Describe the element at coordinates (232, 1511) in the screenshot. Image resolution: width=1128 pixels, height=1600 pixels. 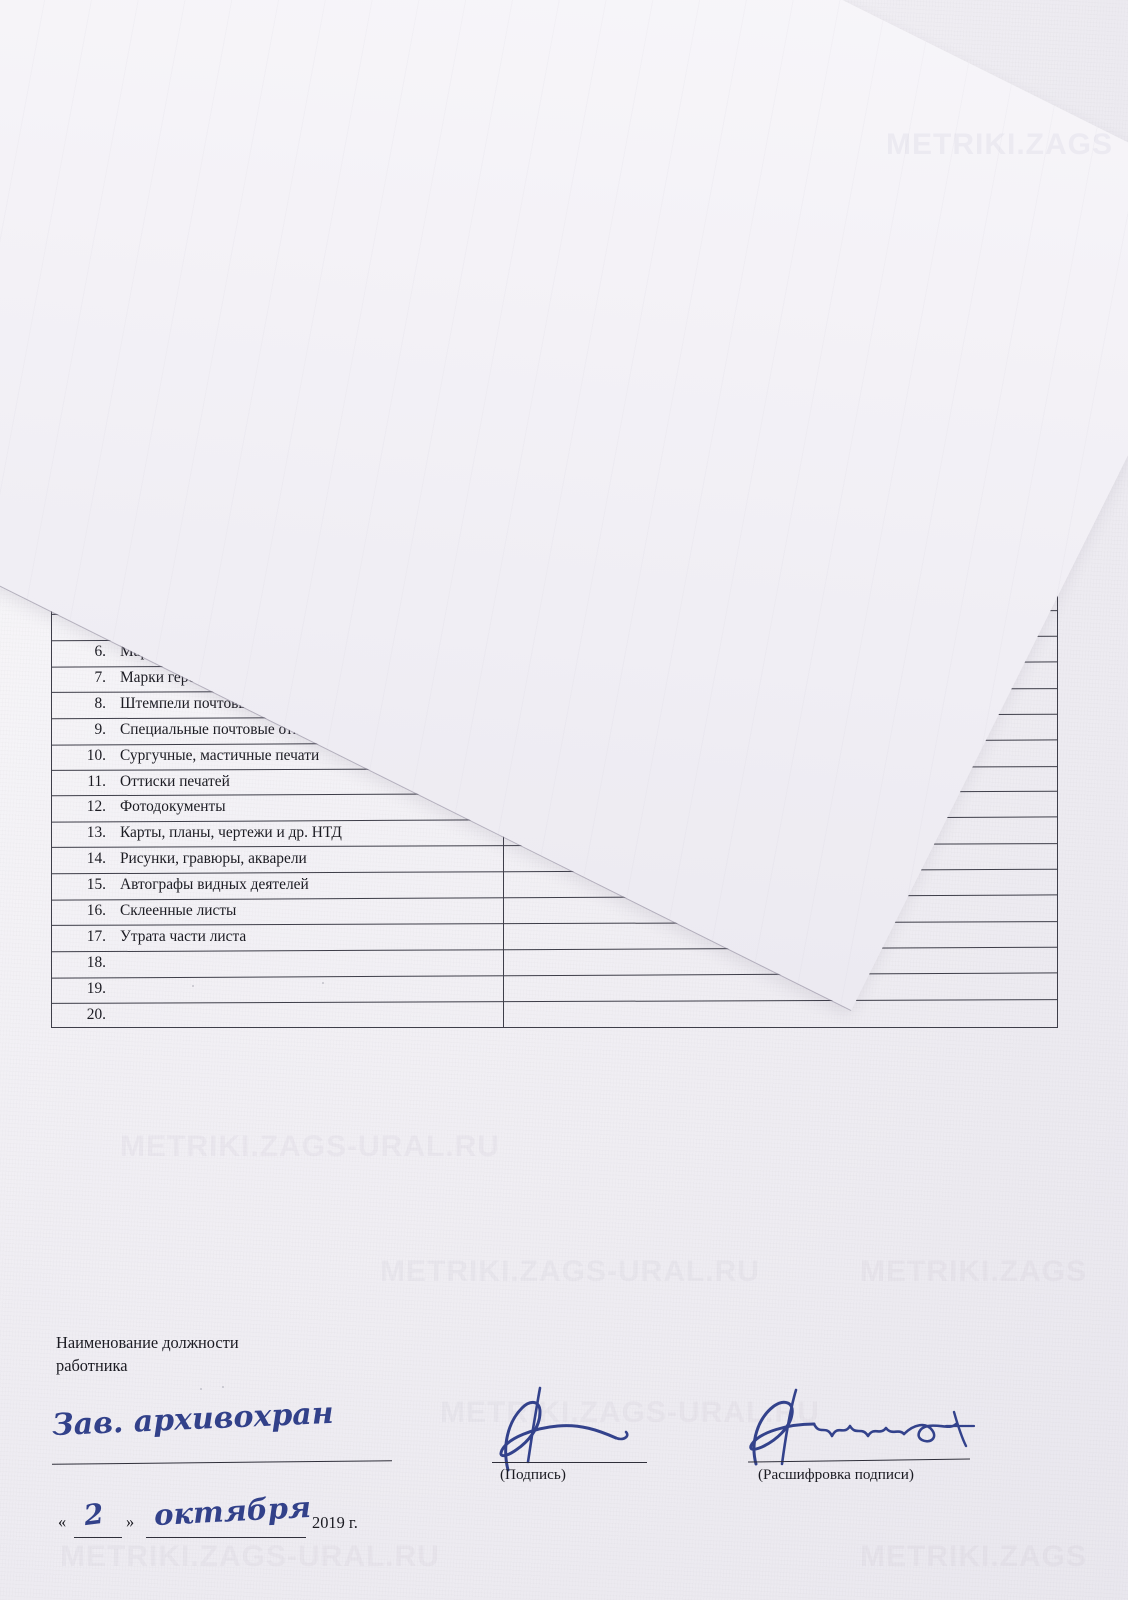
I see `date-month: октября` at that location.